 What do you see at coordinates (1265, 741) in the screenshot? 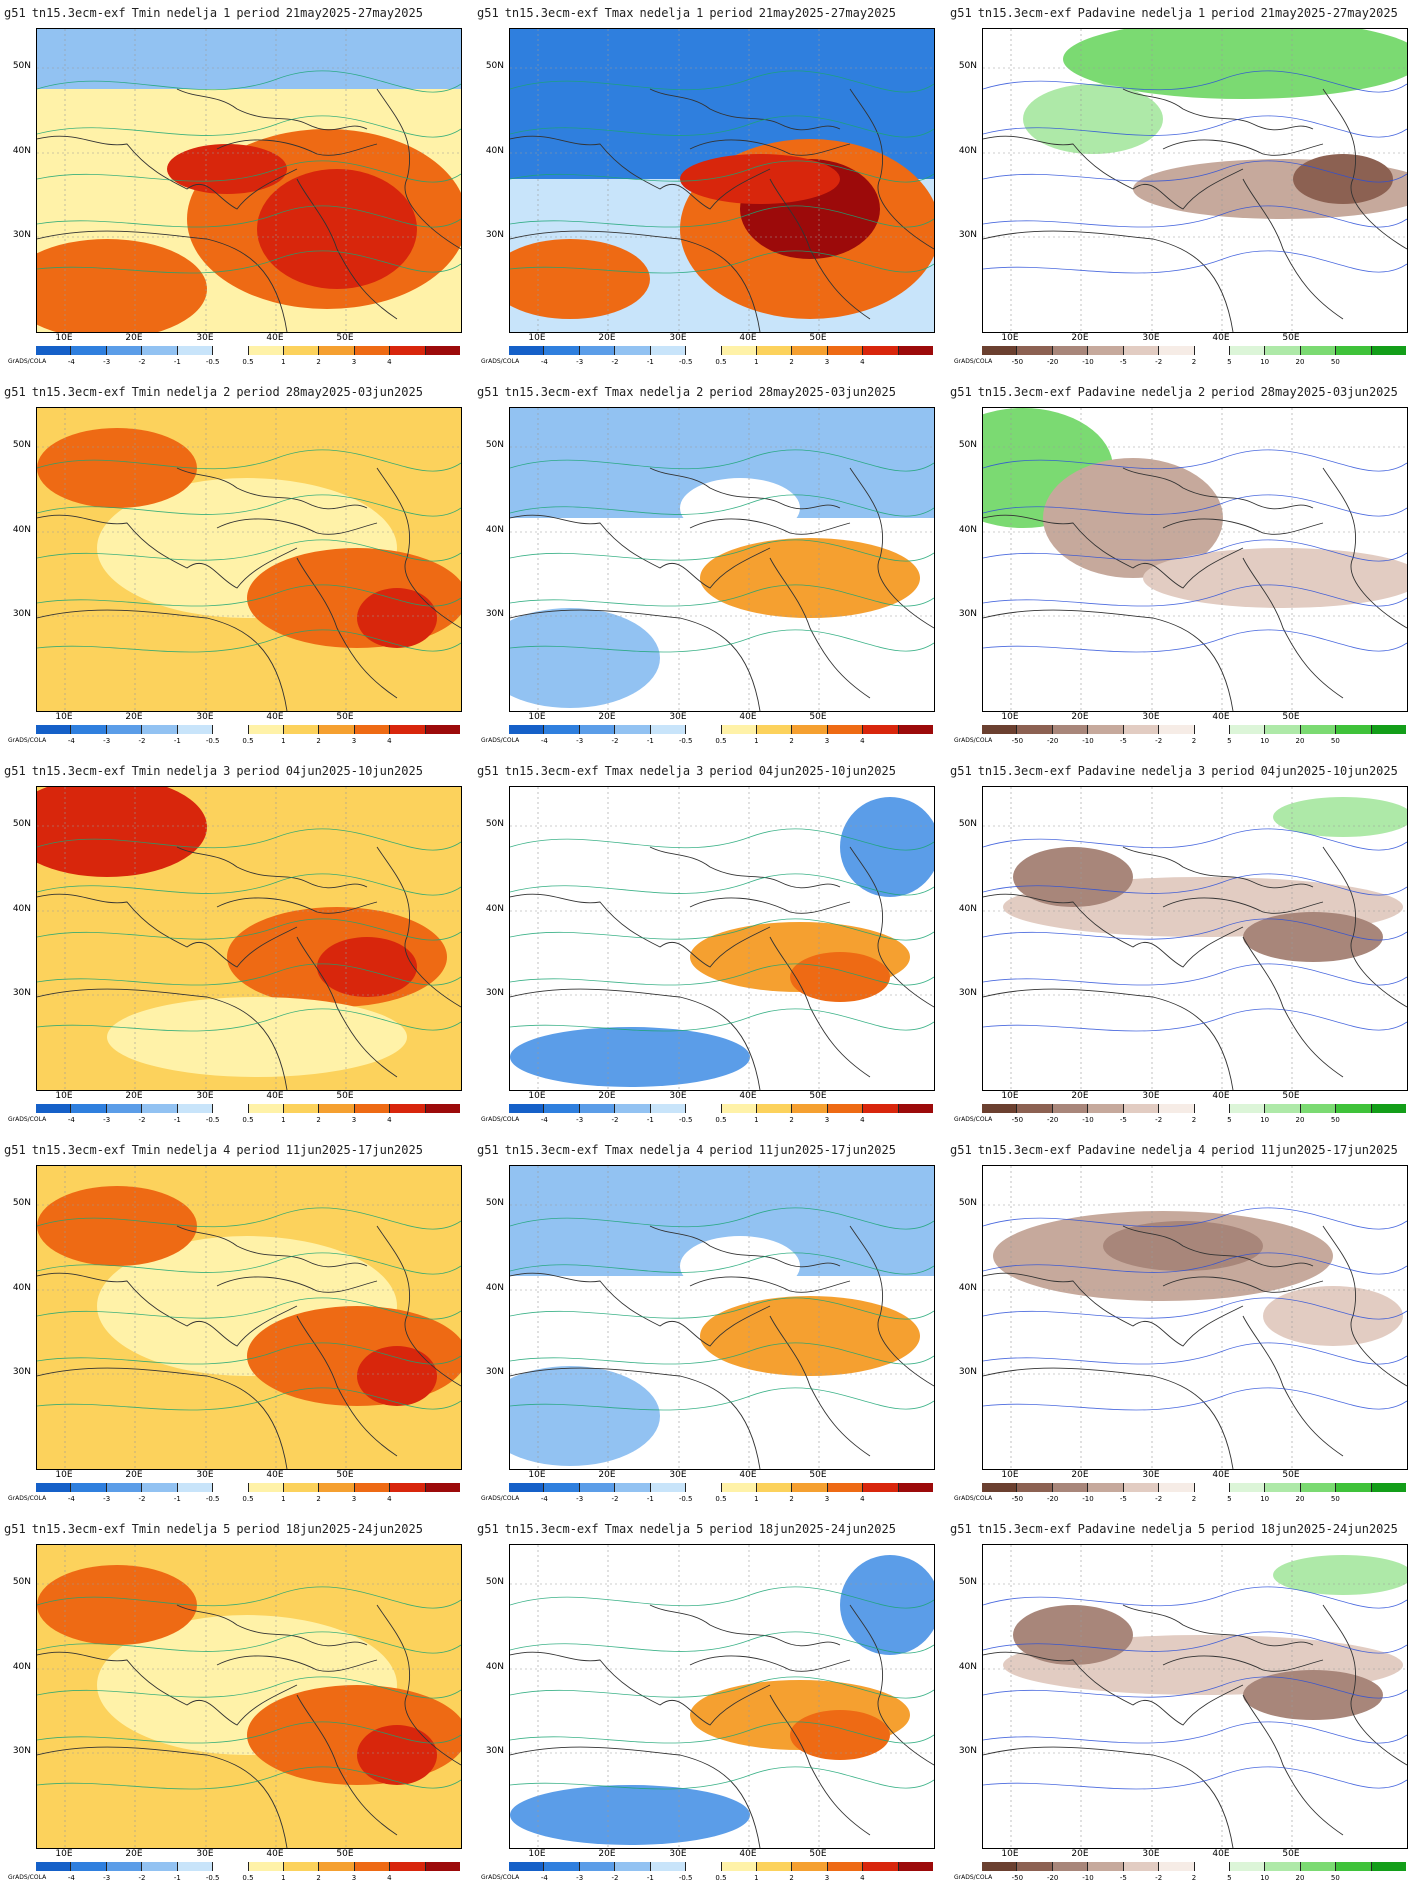
I see `colorbar-tick-label: 10` at bounding box center [1265, 741].